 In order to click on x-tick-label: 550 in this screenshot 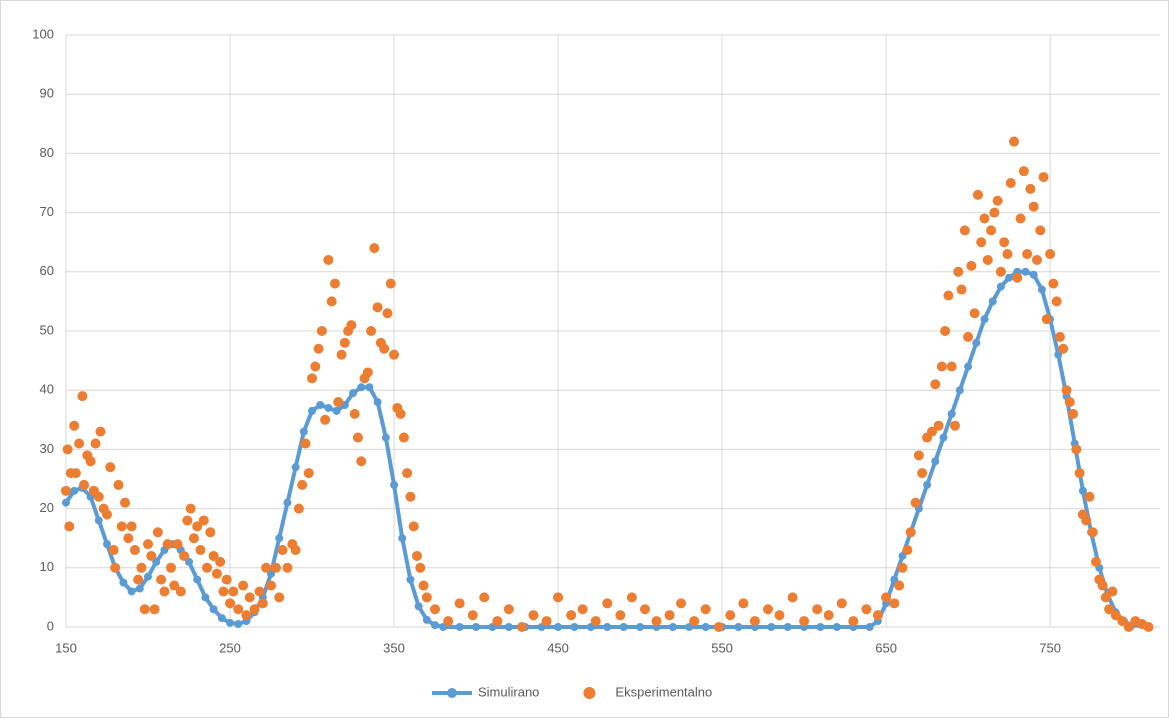, I will do `click(722, 647)`.